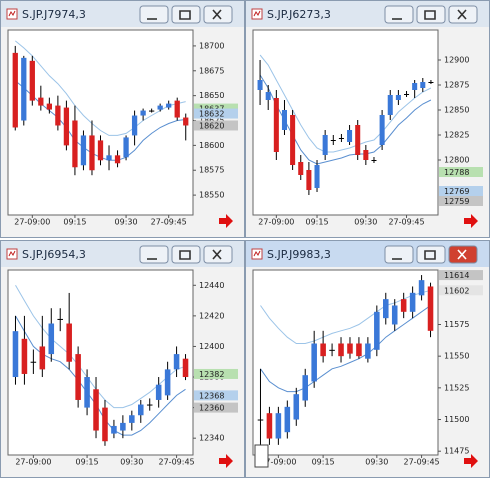 Image resolution: width=490 pixels, height=478 pixels. What do you see at coordinates (456, 324) in the screenshot?
I see `y-tick-label: 11575` at bounding box center [456, 324].